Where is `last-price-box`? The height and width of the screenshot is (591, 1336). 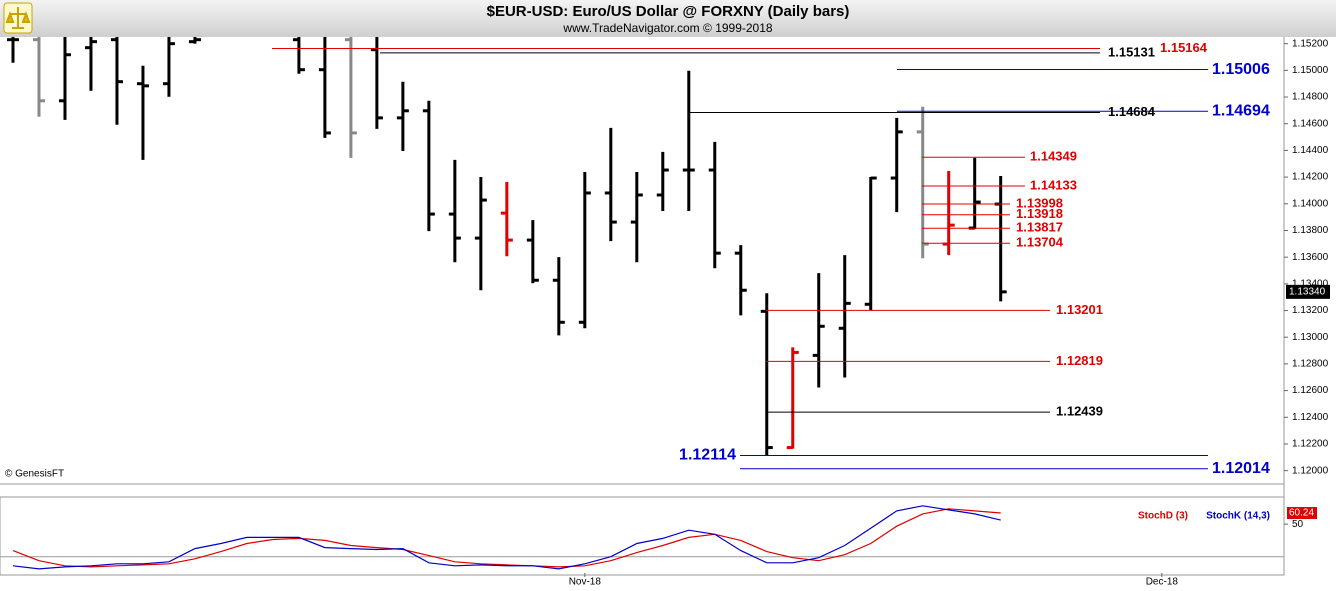
last-price-box is located at coordinates (1308, 291).